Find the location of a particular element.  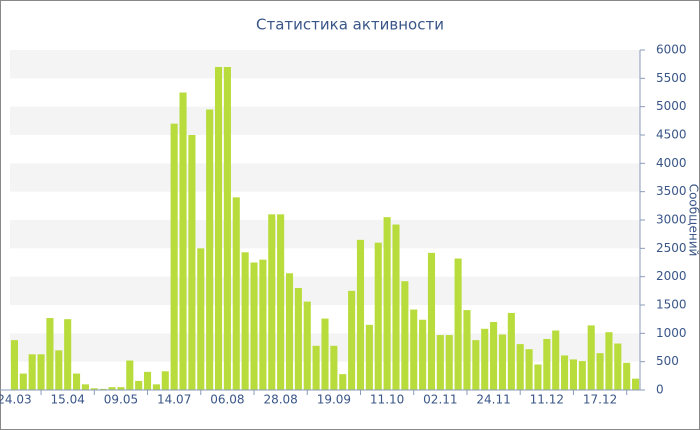

x-tick-label: 19.09 is located at coordinates (334, 400).